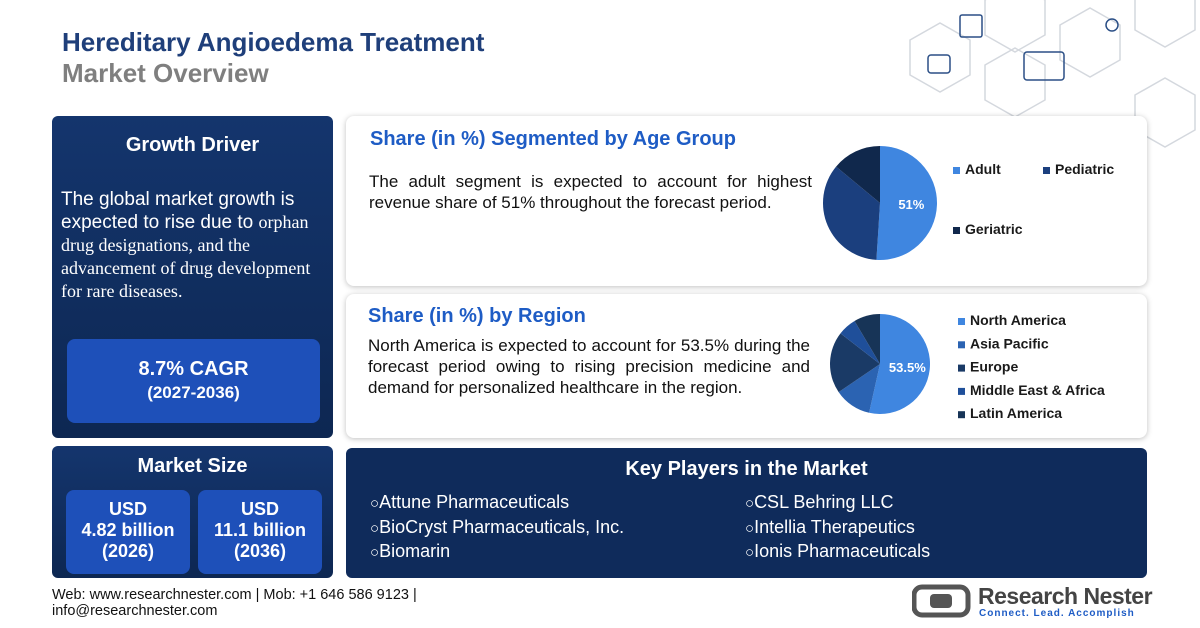  I want to click on player: ○Ionis Pharmaceuticals, so click(837, 551).